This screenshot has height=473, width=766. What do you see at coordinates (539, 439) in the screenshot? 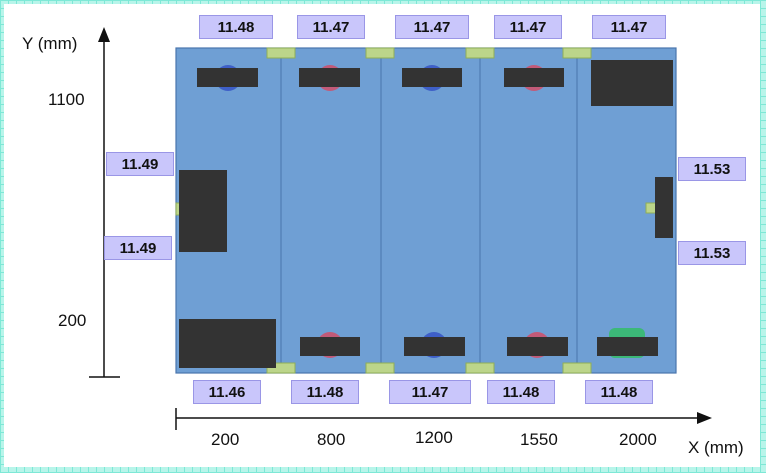
I see `x-tick-label: 1550` at bounding box center [539, 439].